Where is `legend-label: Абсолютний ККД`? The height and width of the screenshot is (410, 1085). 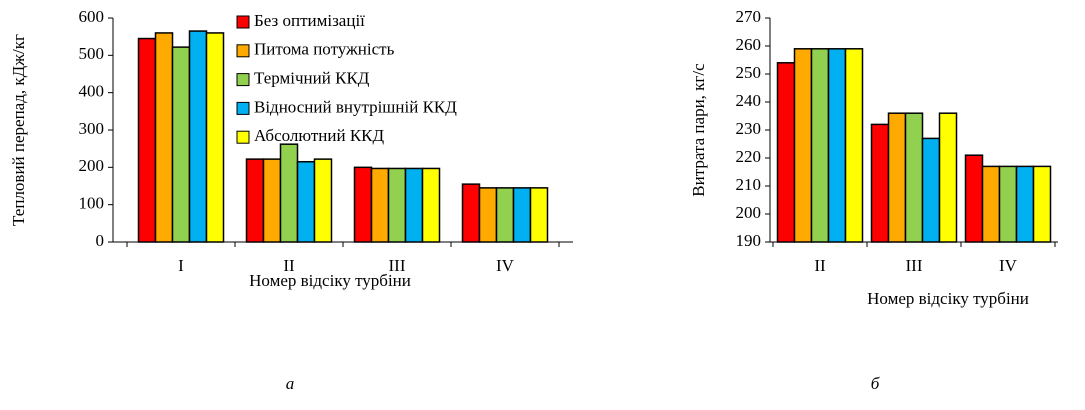 legend-label: Абсолютний ККД is located at coordinates (319, 135).